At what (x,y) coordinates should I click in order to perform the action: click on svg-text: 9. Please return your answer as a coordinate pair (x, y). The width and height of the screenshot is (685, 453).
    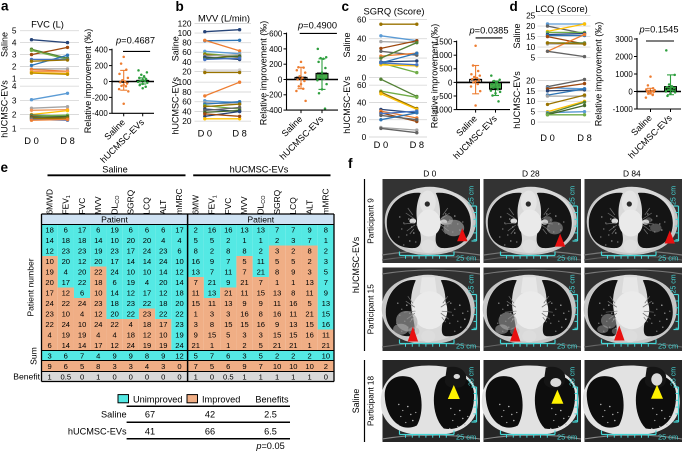
    Looking at the image, I should click on (49, 366).